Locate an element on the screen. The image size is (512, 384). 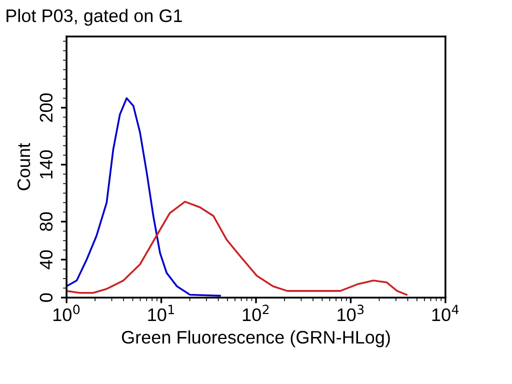
x-tick-label: 10$^{4}$ is located at coordinates (445, 313).